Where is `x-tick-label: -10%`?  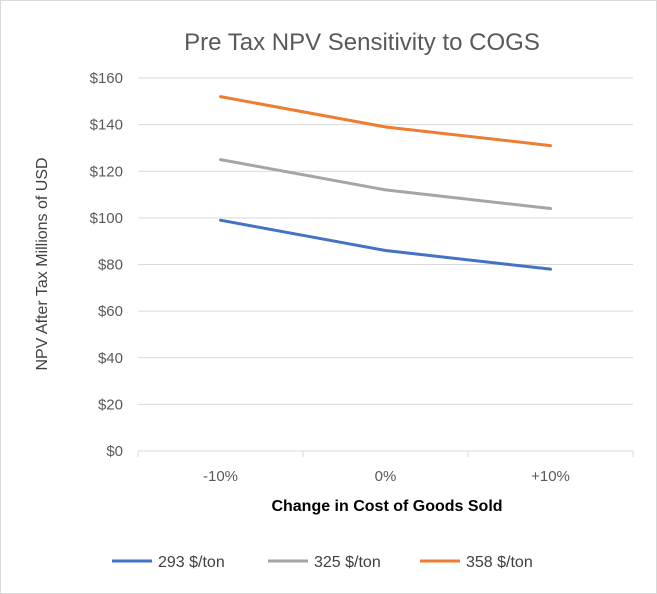
x-tick-label: -10% is located at coordinates (220, 476).